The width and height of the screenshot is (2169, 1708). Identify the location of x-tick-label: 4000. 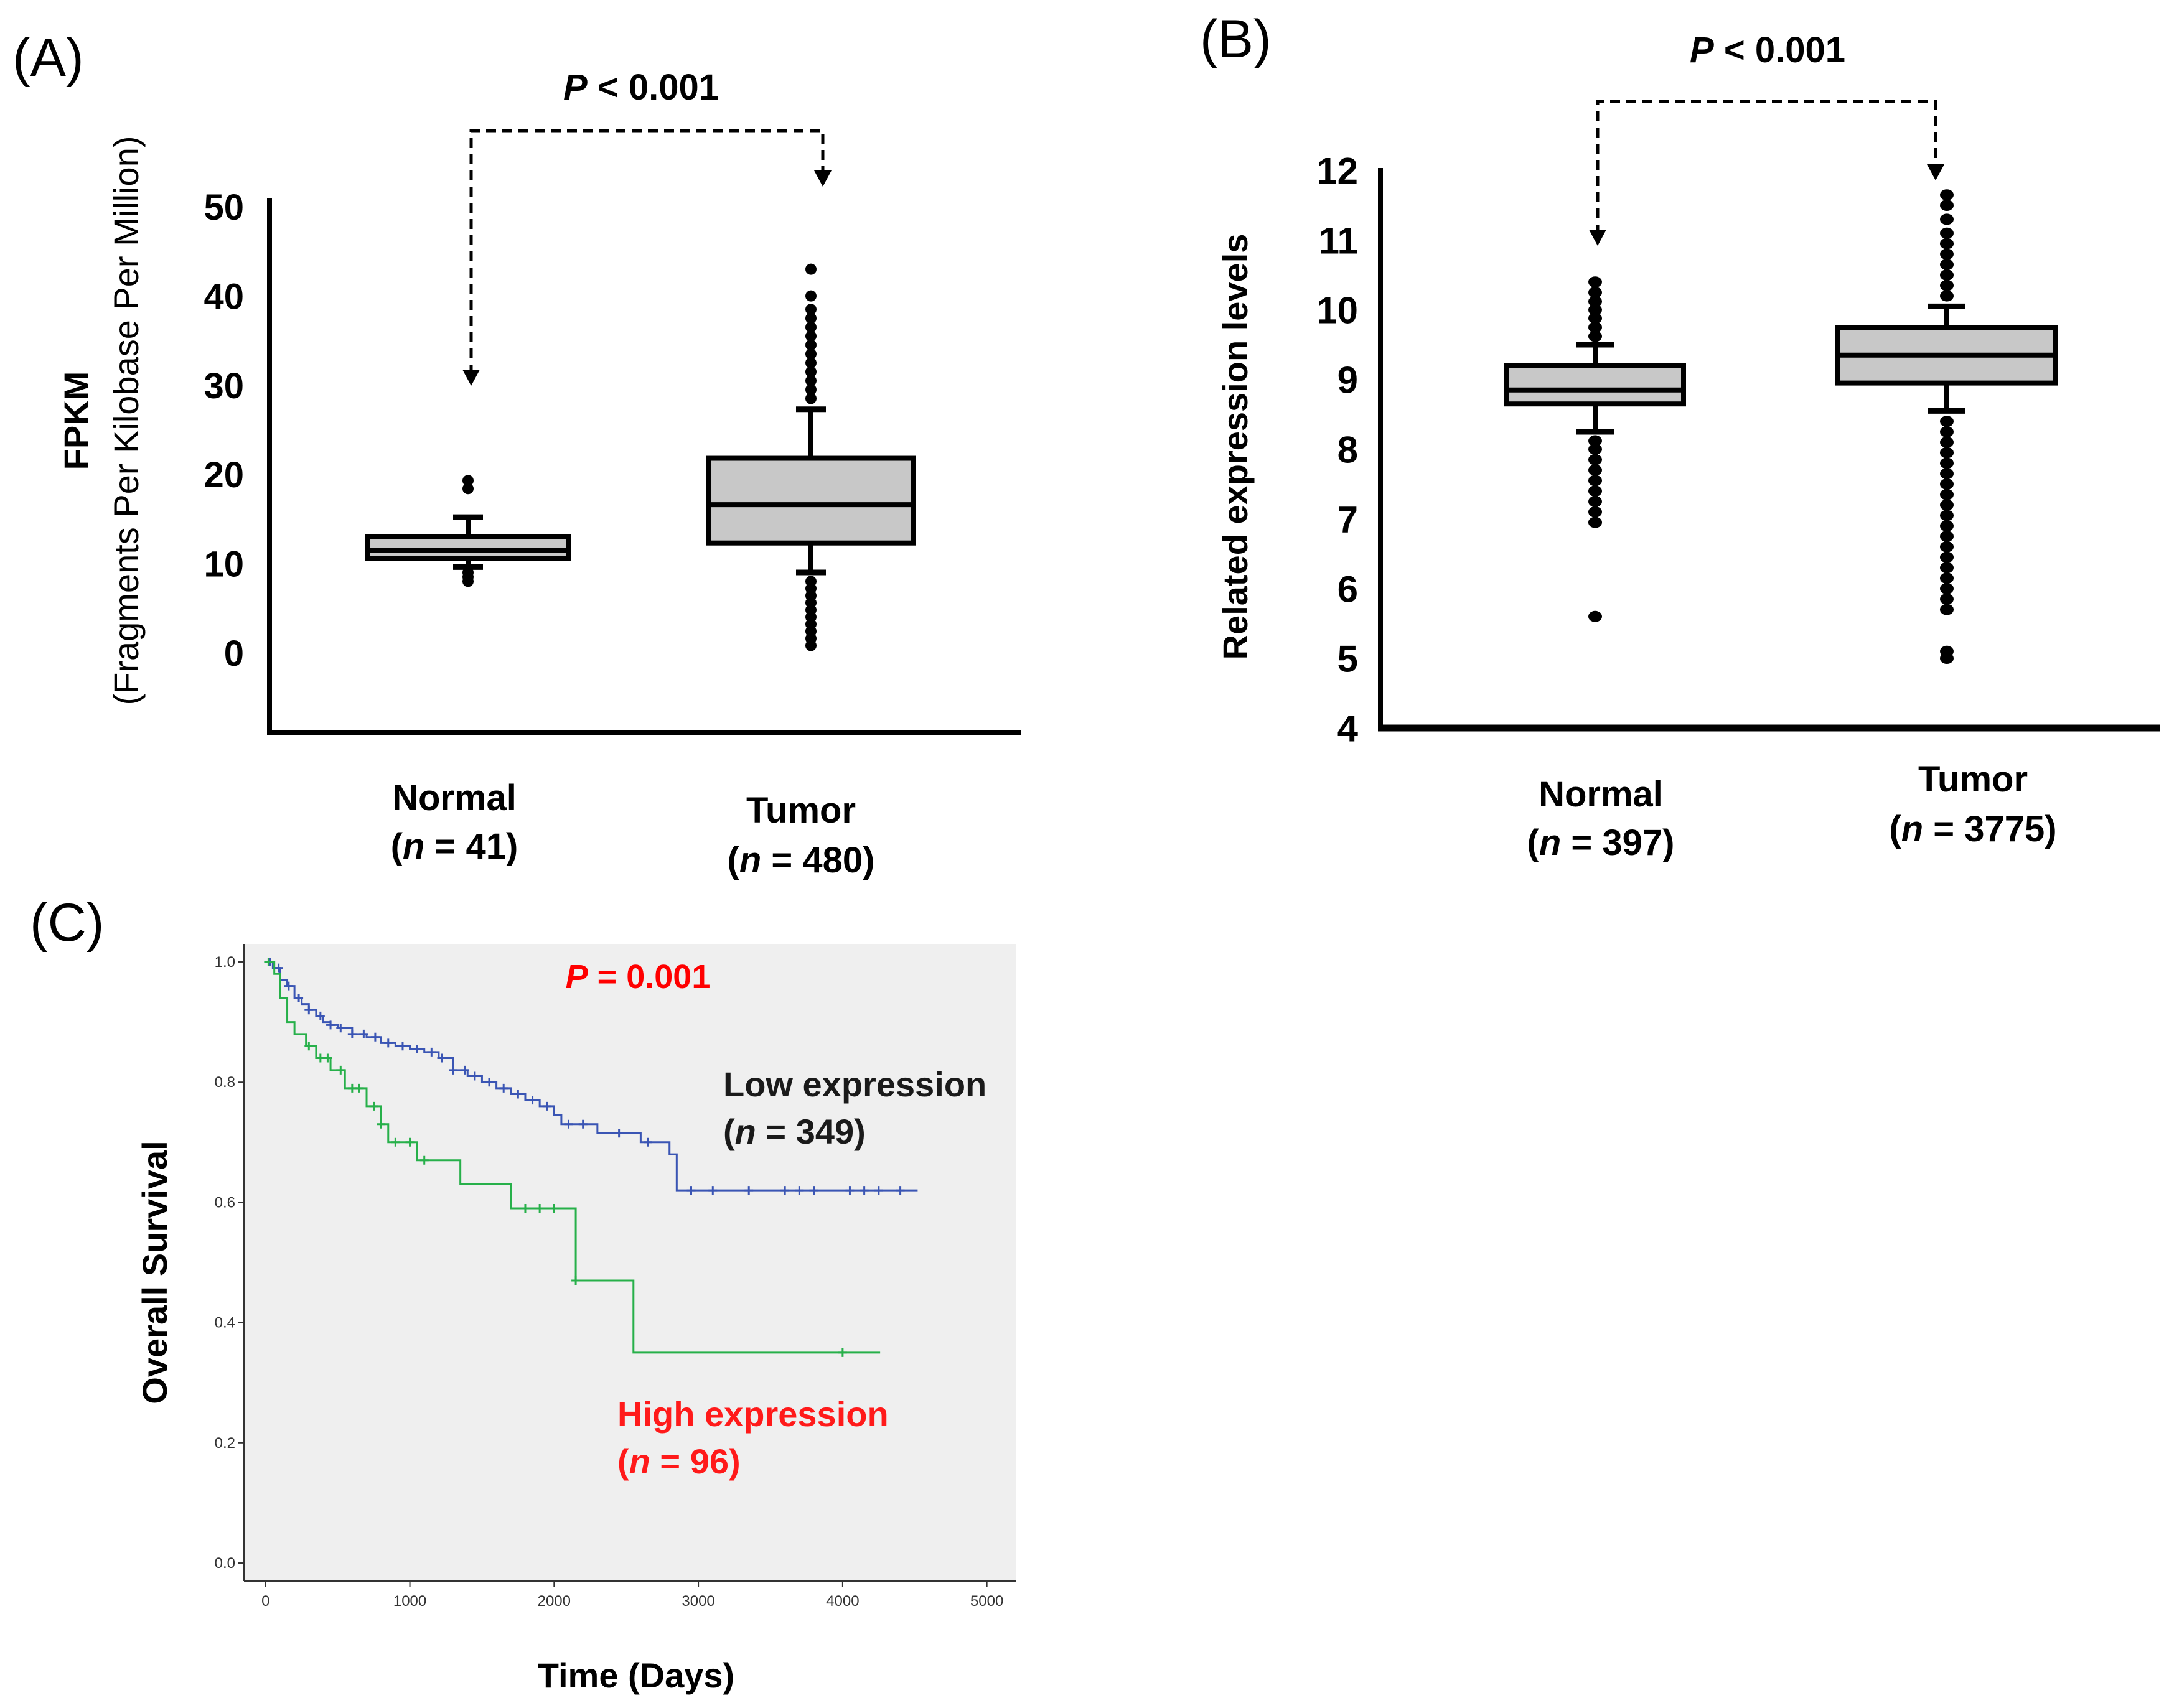
(843, 1601).